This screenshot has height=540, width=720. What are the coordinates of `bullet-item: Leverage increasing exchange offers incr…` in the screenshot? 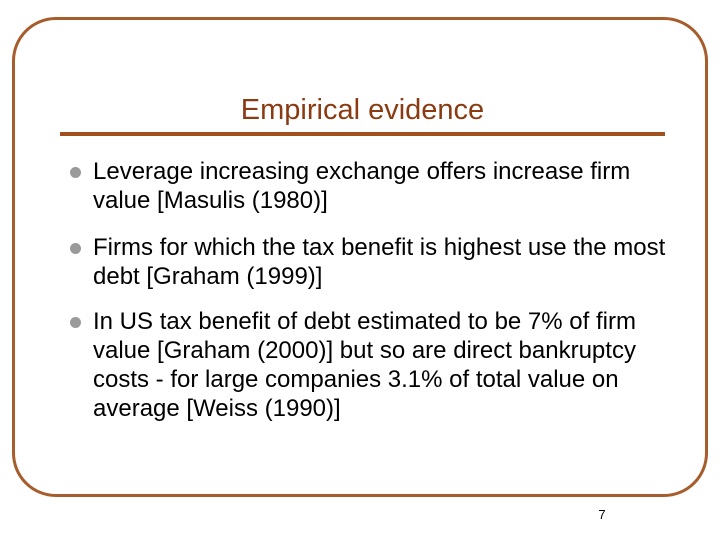 It's located at (376, 186).